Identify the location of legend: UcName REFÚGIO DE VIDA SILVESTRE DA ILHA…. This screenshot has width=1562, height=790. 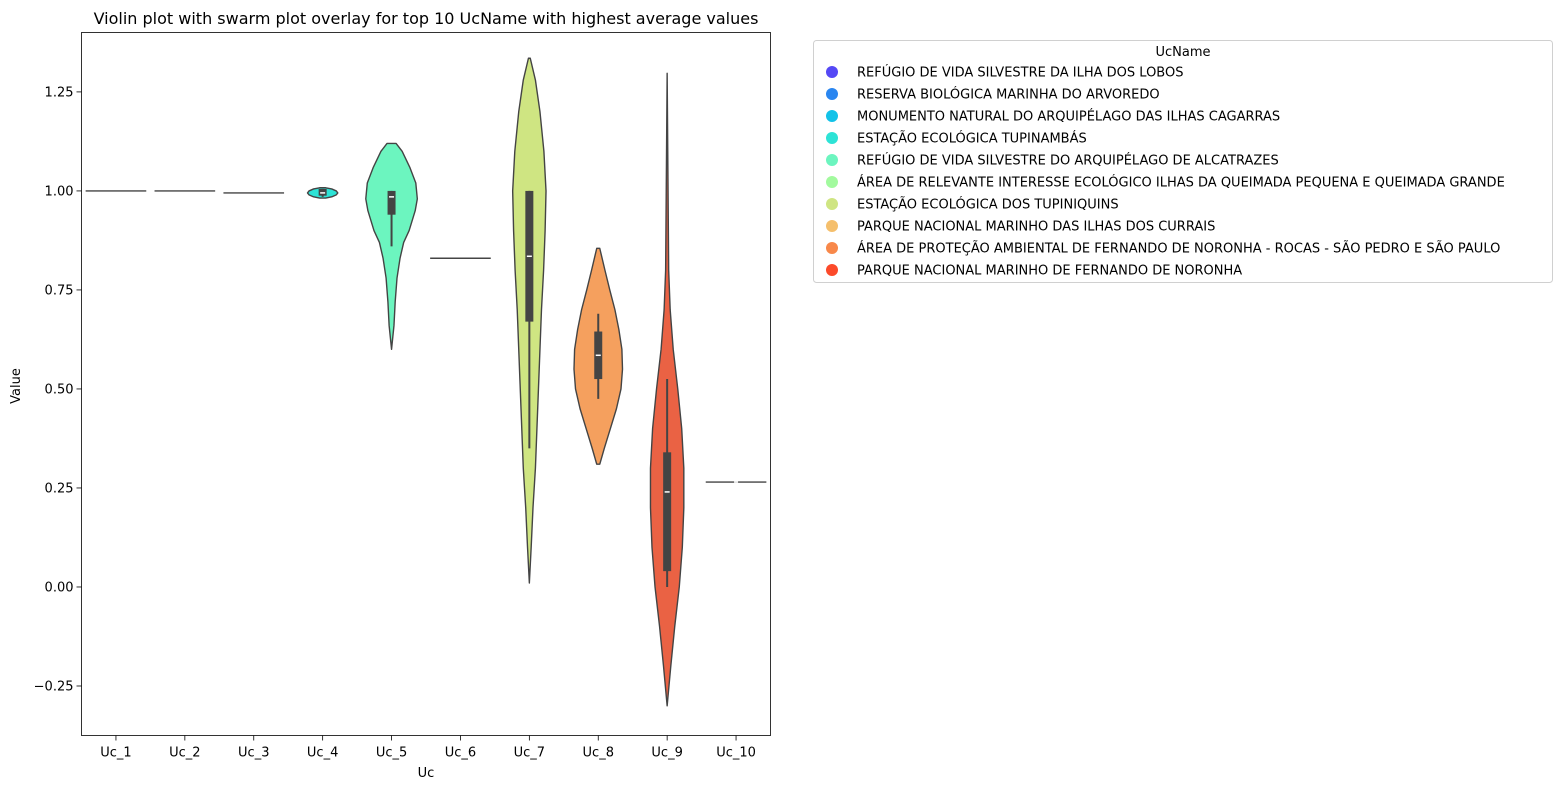
(1183, 161).